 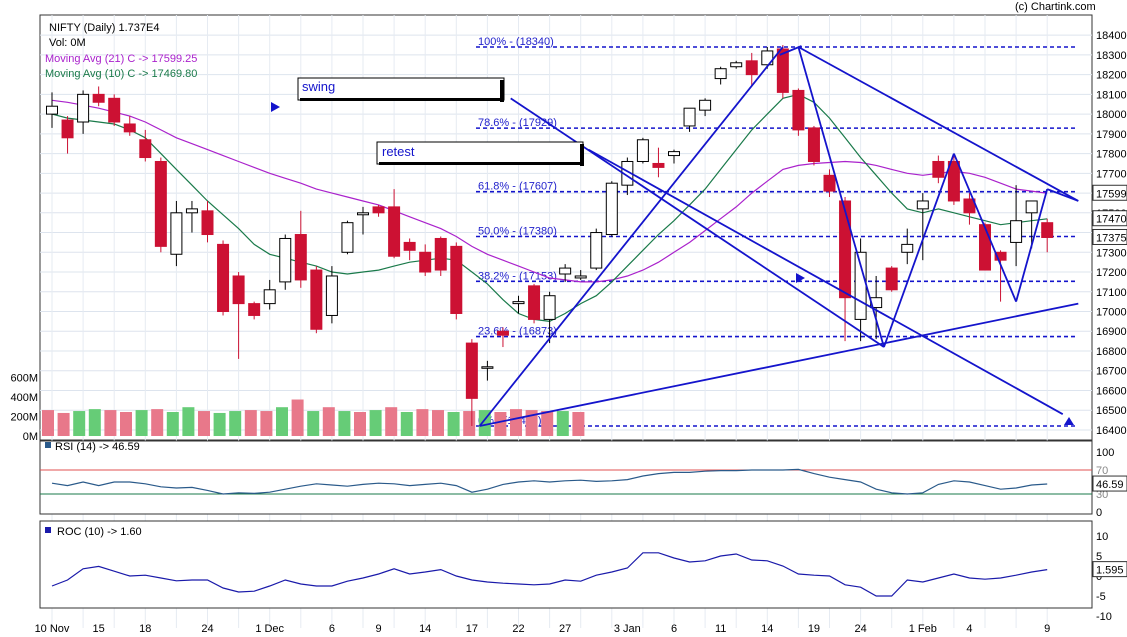 What do you see at coordinates (121, 74) in the screenshot?
I see `ma10-legend: Moving Avg (10) C -> 17469.80` at bounding box center [121, 74].